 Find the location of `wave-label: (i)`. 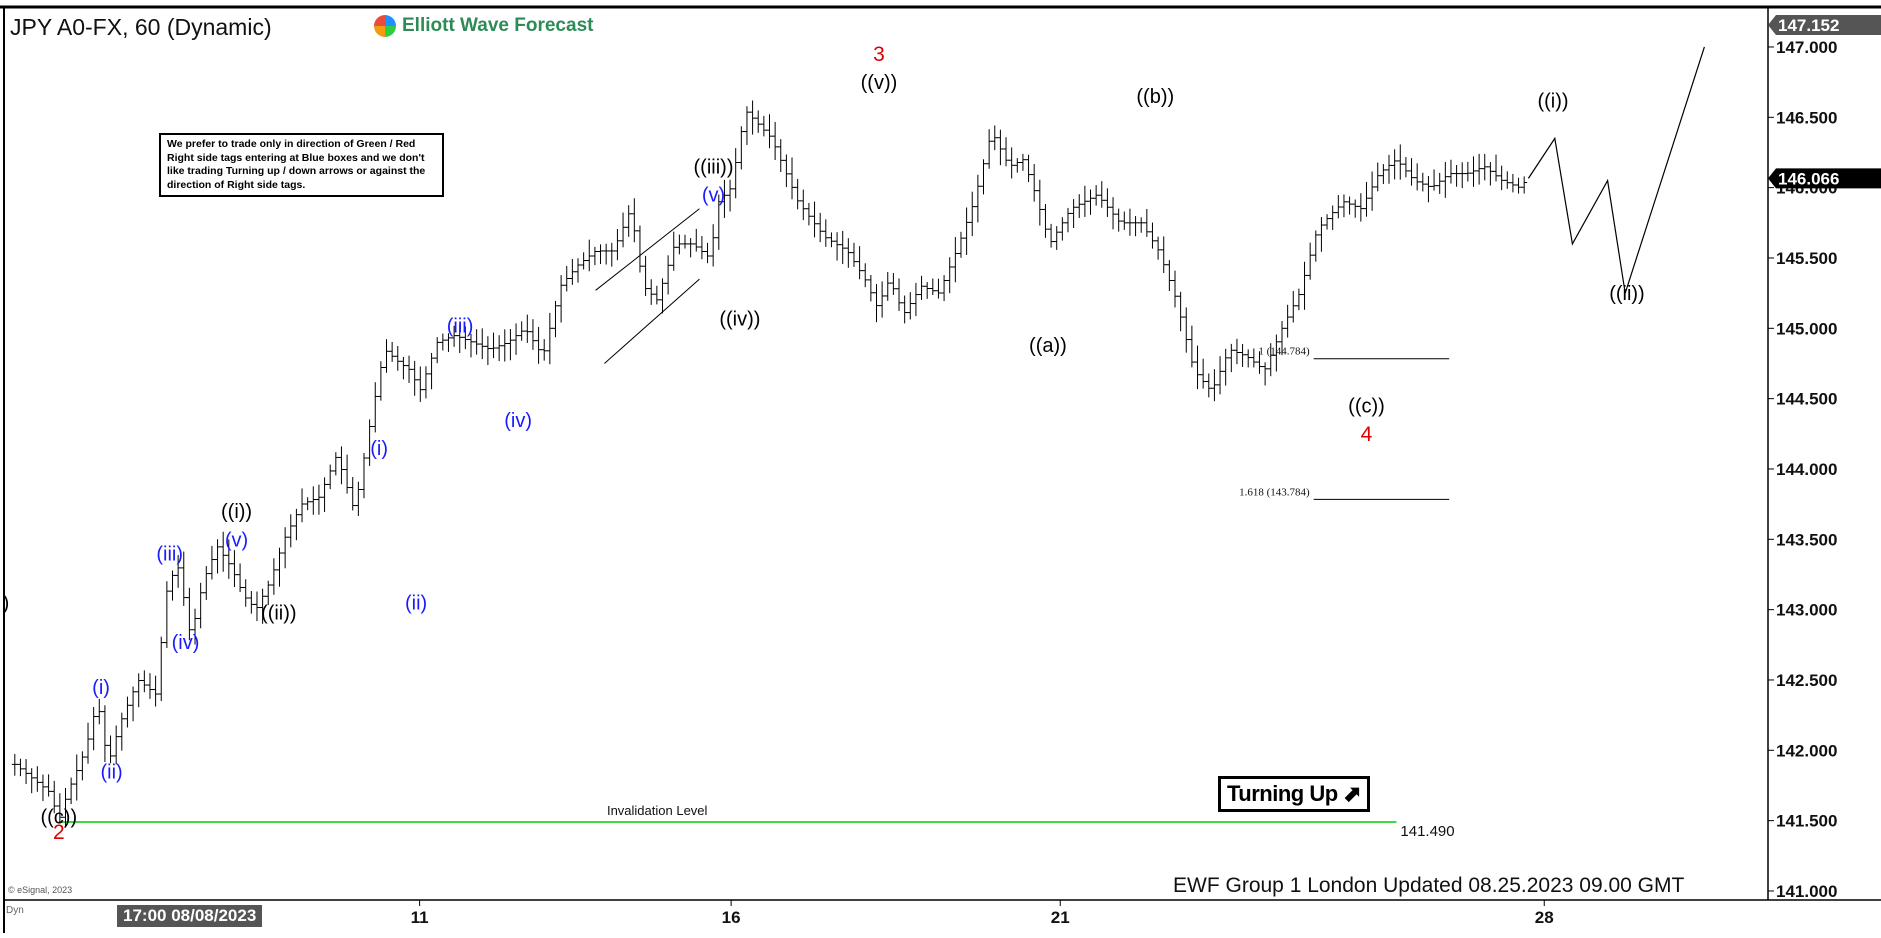

wave-label: (i) is located at coordinates (379, 449).